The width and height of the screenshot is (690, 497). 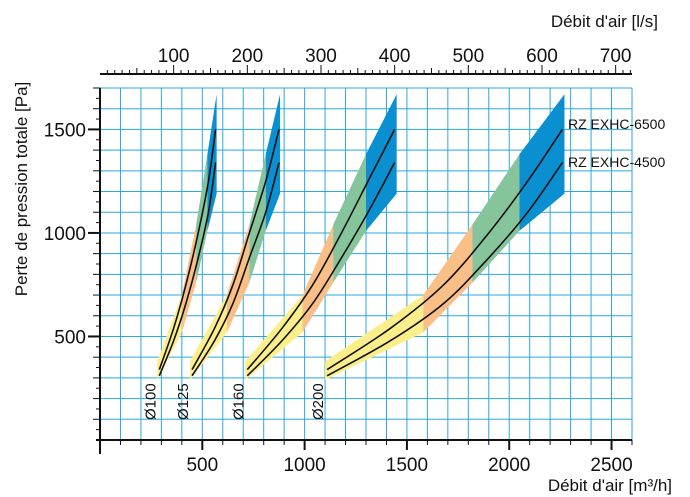 I want to click on x-top-tick-label: 700, so click(x=616, y=56).